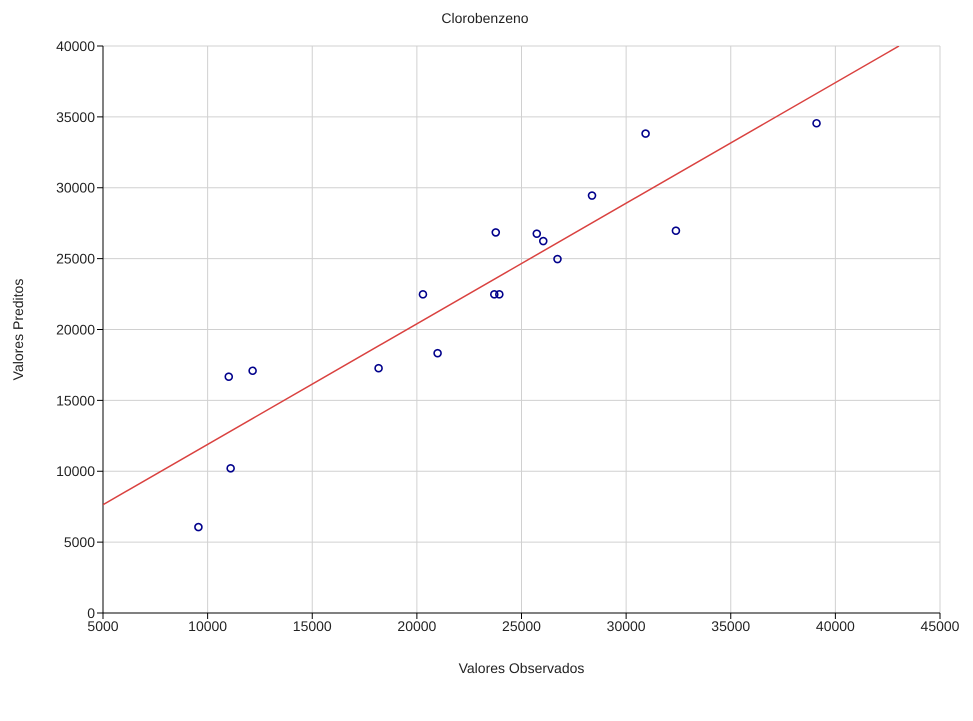  I want to click on y-tick-label: 40000, so click(76, 46).